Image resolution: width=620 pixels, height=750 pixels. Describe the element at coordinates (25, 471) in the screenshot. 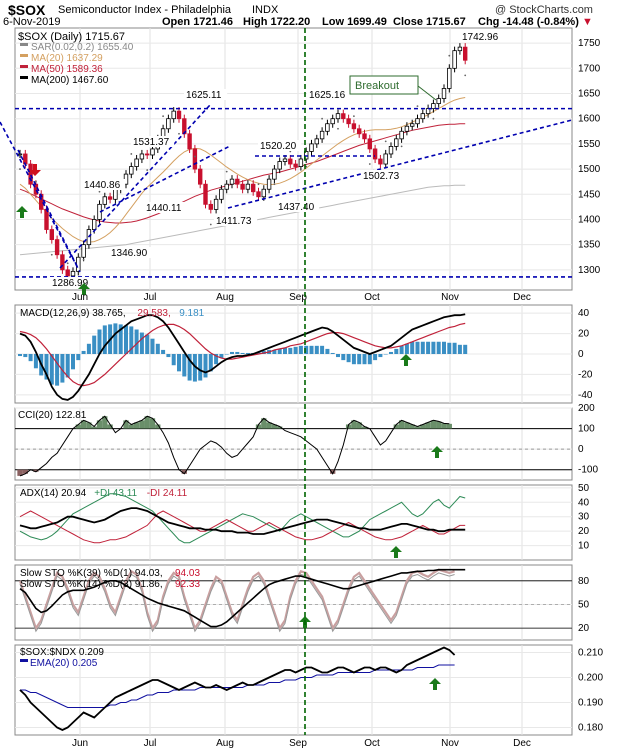

I see `cci-oversold-fill` at that location.